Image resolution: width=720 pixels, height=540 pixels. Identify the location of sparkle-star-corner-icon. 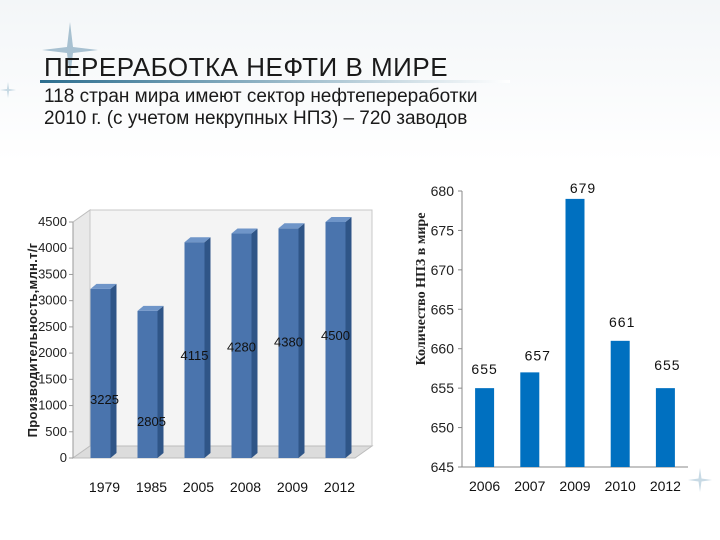
(700, 480).